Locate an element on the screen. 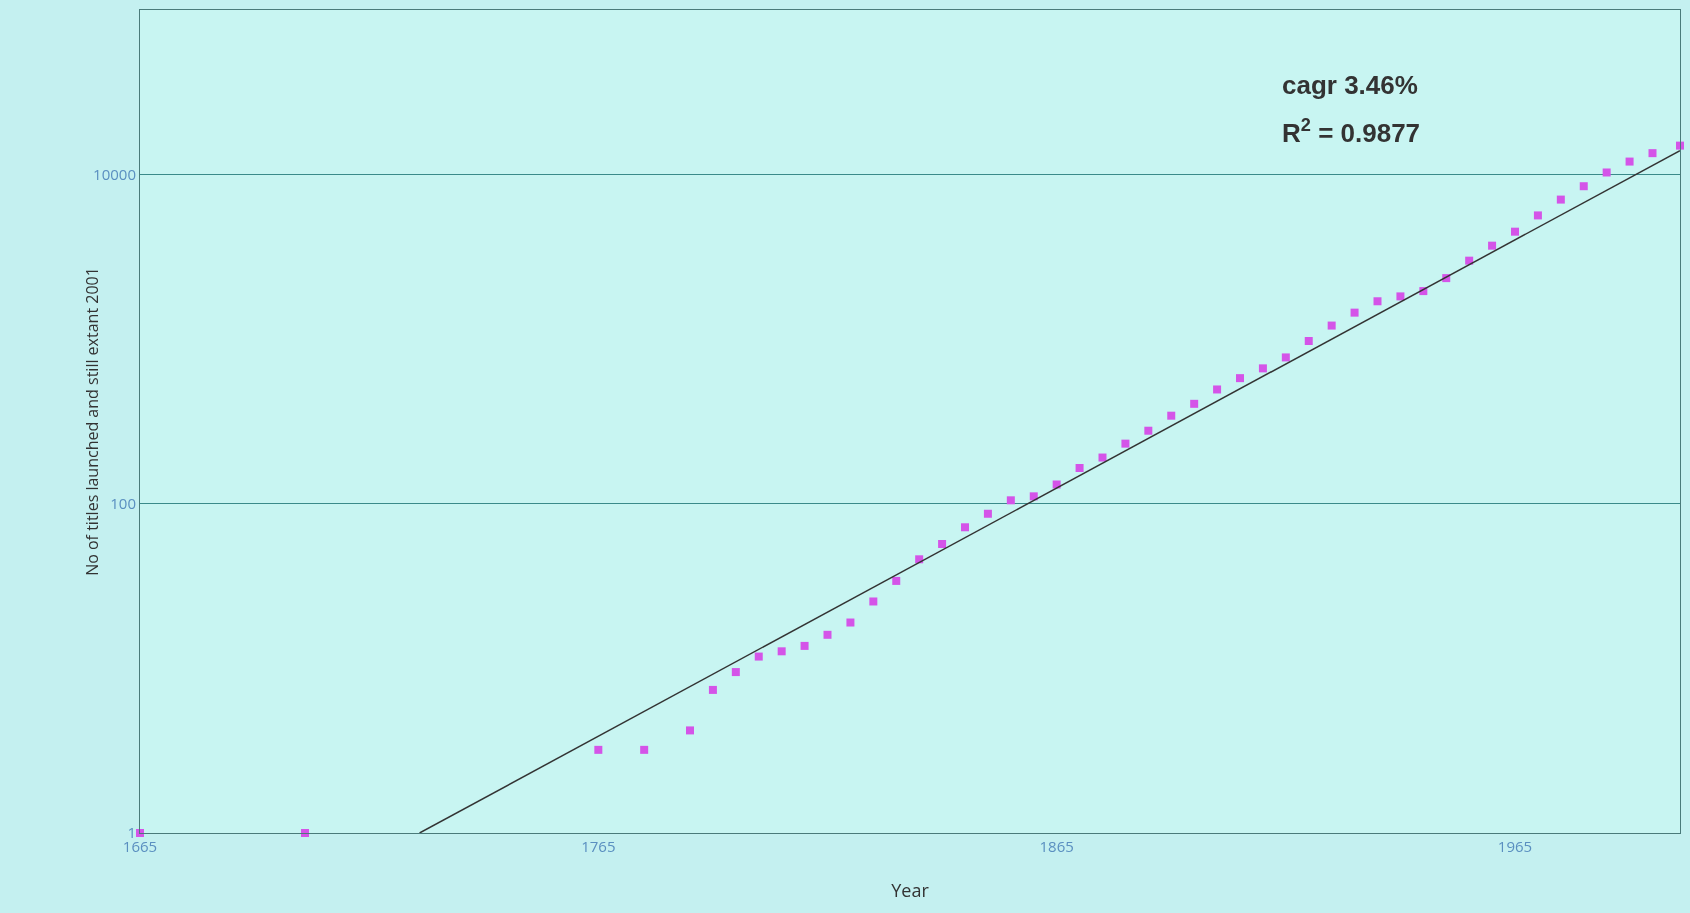  annotation: cagr 3.46% is located at coordinates (1350, 85).